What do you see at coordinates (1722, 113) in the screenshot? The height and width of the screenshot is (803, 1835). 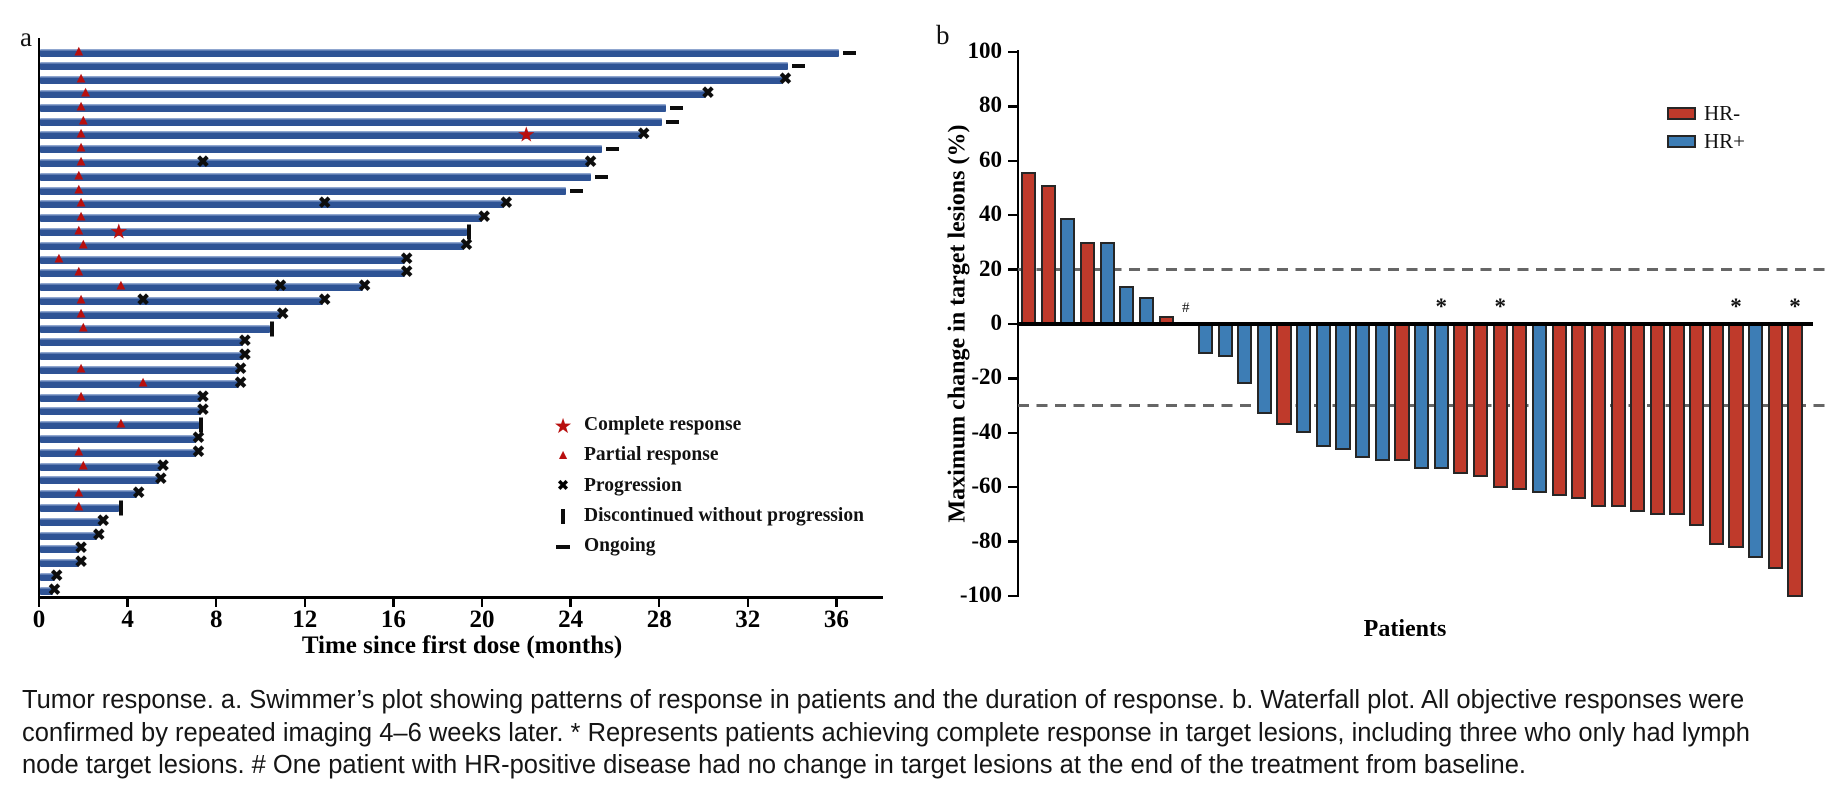 I see `legend-item-label: HR-` at bounding box center [1722, 113].